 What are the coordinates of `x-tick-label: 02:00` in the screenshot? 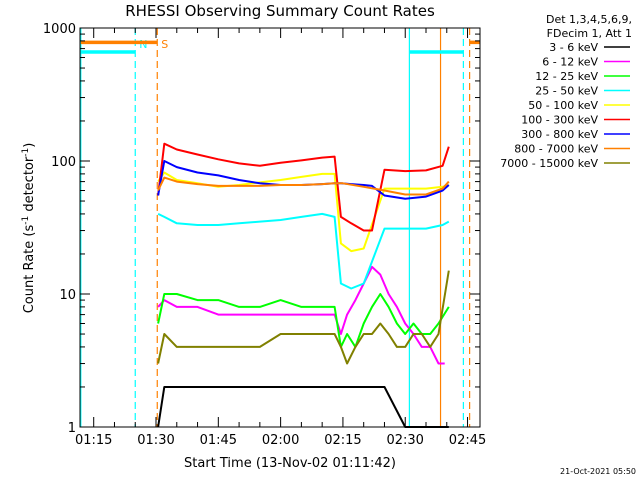 It's located at (280, 440).